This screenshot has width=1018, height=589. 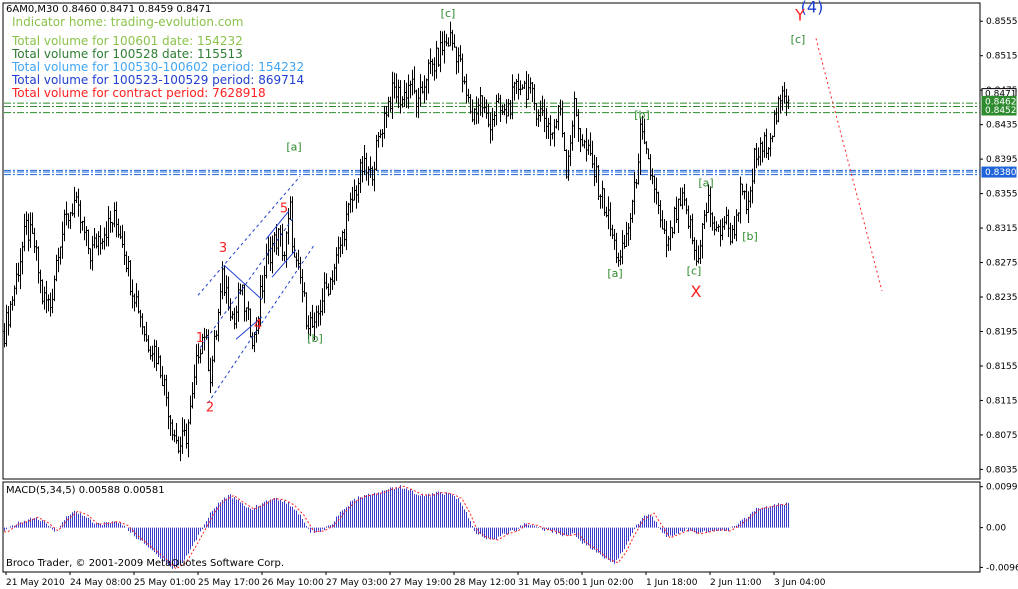 I want to click on price-tick-label: 0.8555, so click(x=1002, y=22).